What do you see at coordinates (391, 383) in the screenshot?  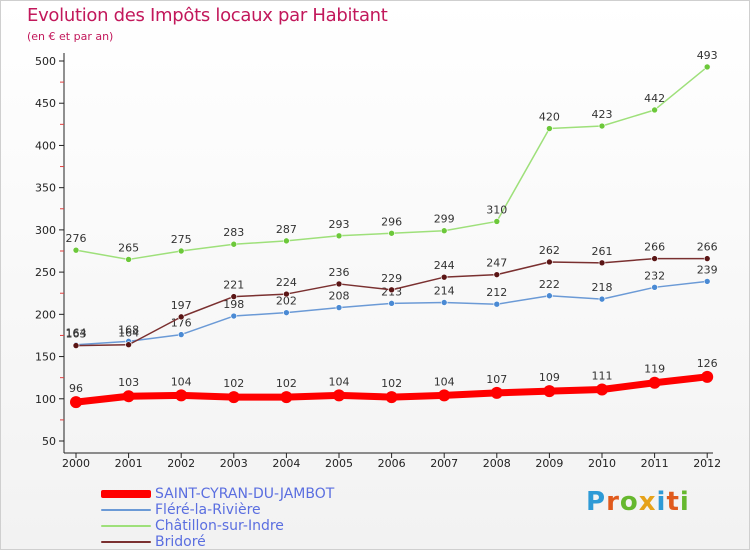 I see `data-label: 102` at bounding box center [391, 383].